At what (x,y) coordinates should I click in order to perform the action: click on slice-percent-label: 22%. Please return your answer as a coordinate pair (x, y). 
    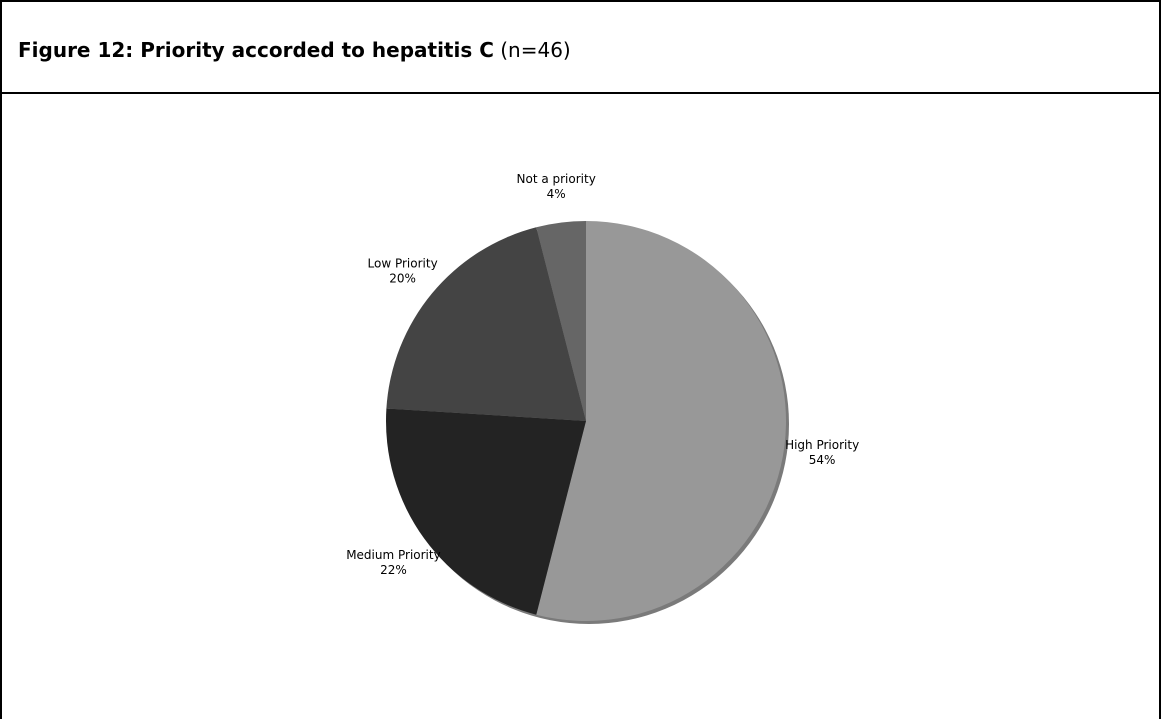
    Looking at the image, I should click on (393, 570).